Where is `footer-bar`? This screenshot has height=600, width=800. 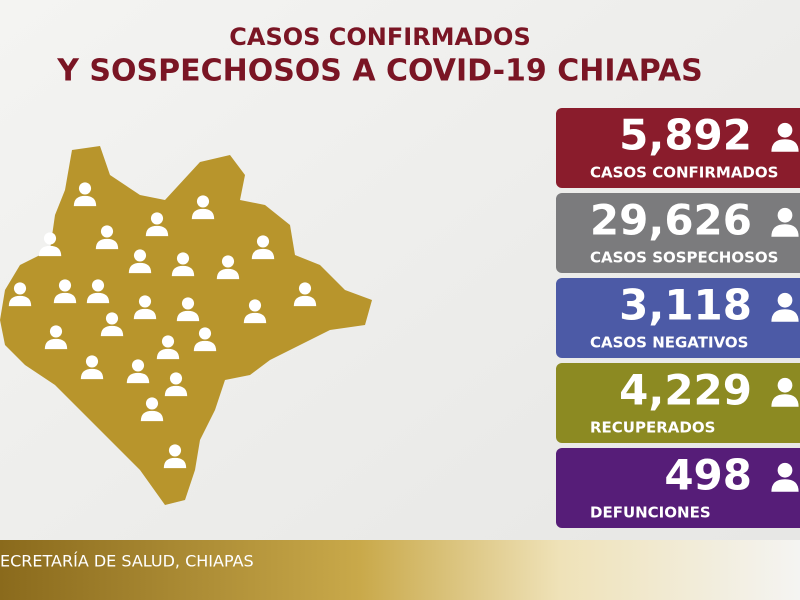
footer-bar is located at coordinates (400, 570).